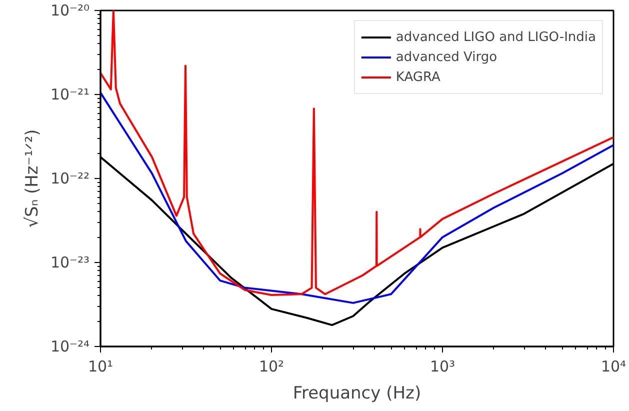  Describe the element at coordinates (443, 367) in the screenshot. I see `x-tick-label: 10³` at that location.